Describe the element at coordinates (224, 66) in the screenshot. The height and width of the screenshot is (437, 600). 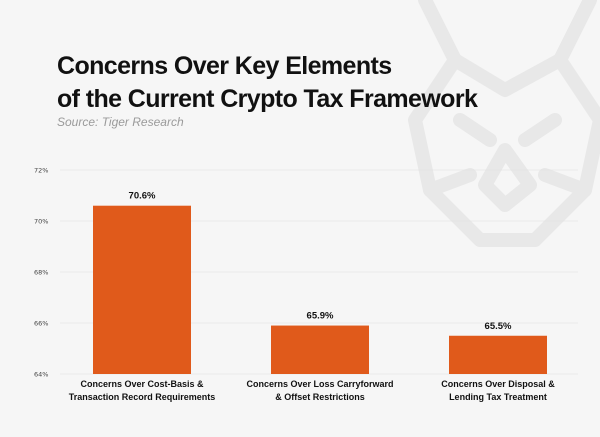
I see `chart-title-line-1: Concerns Over Key Elements` at that location.